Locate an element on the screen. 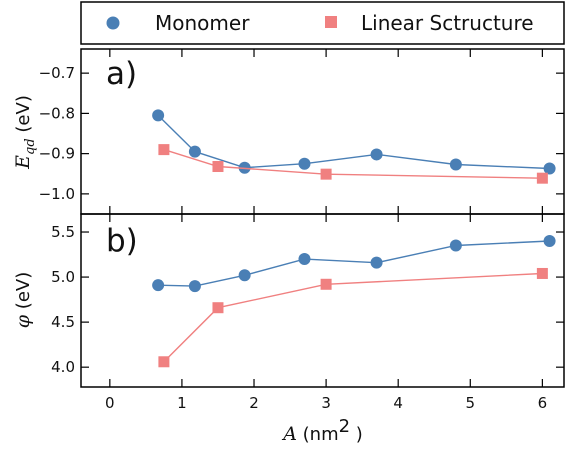 The image size is (566, 449). panel-a-ytick-label: −0.7 is located at coordinates (57, 73).